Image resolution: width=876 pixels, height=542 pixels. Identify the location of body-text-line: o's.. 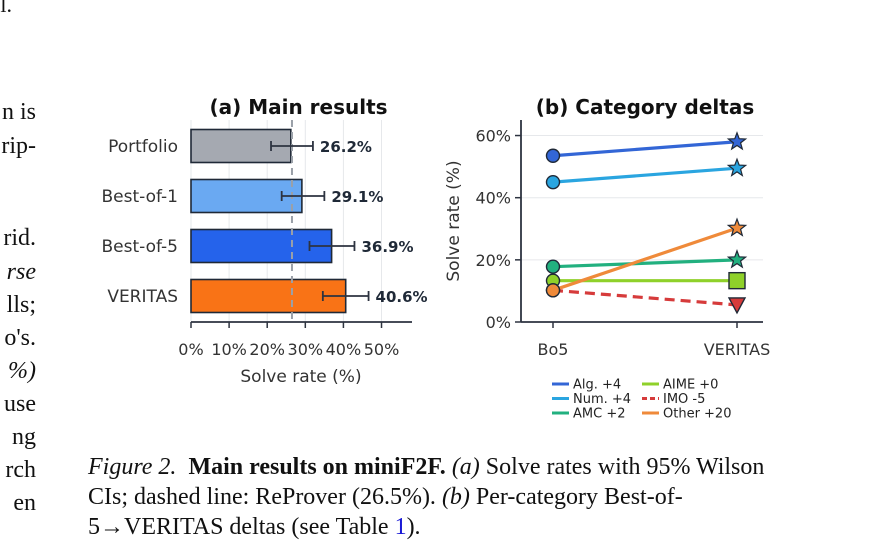
(20, 338).